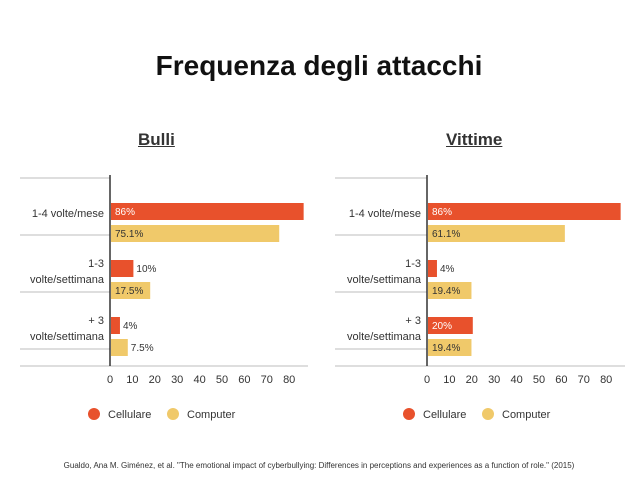 The height and width of the screenshot is (479, 638). What do you see at coordinates (442, 326) in the screenshot?
I see `data-label: 20%` at bounding box center [442, 326].